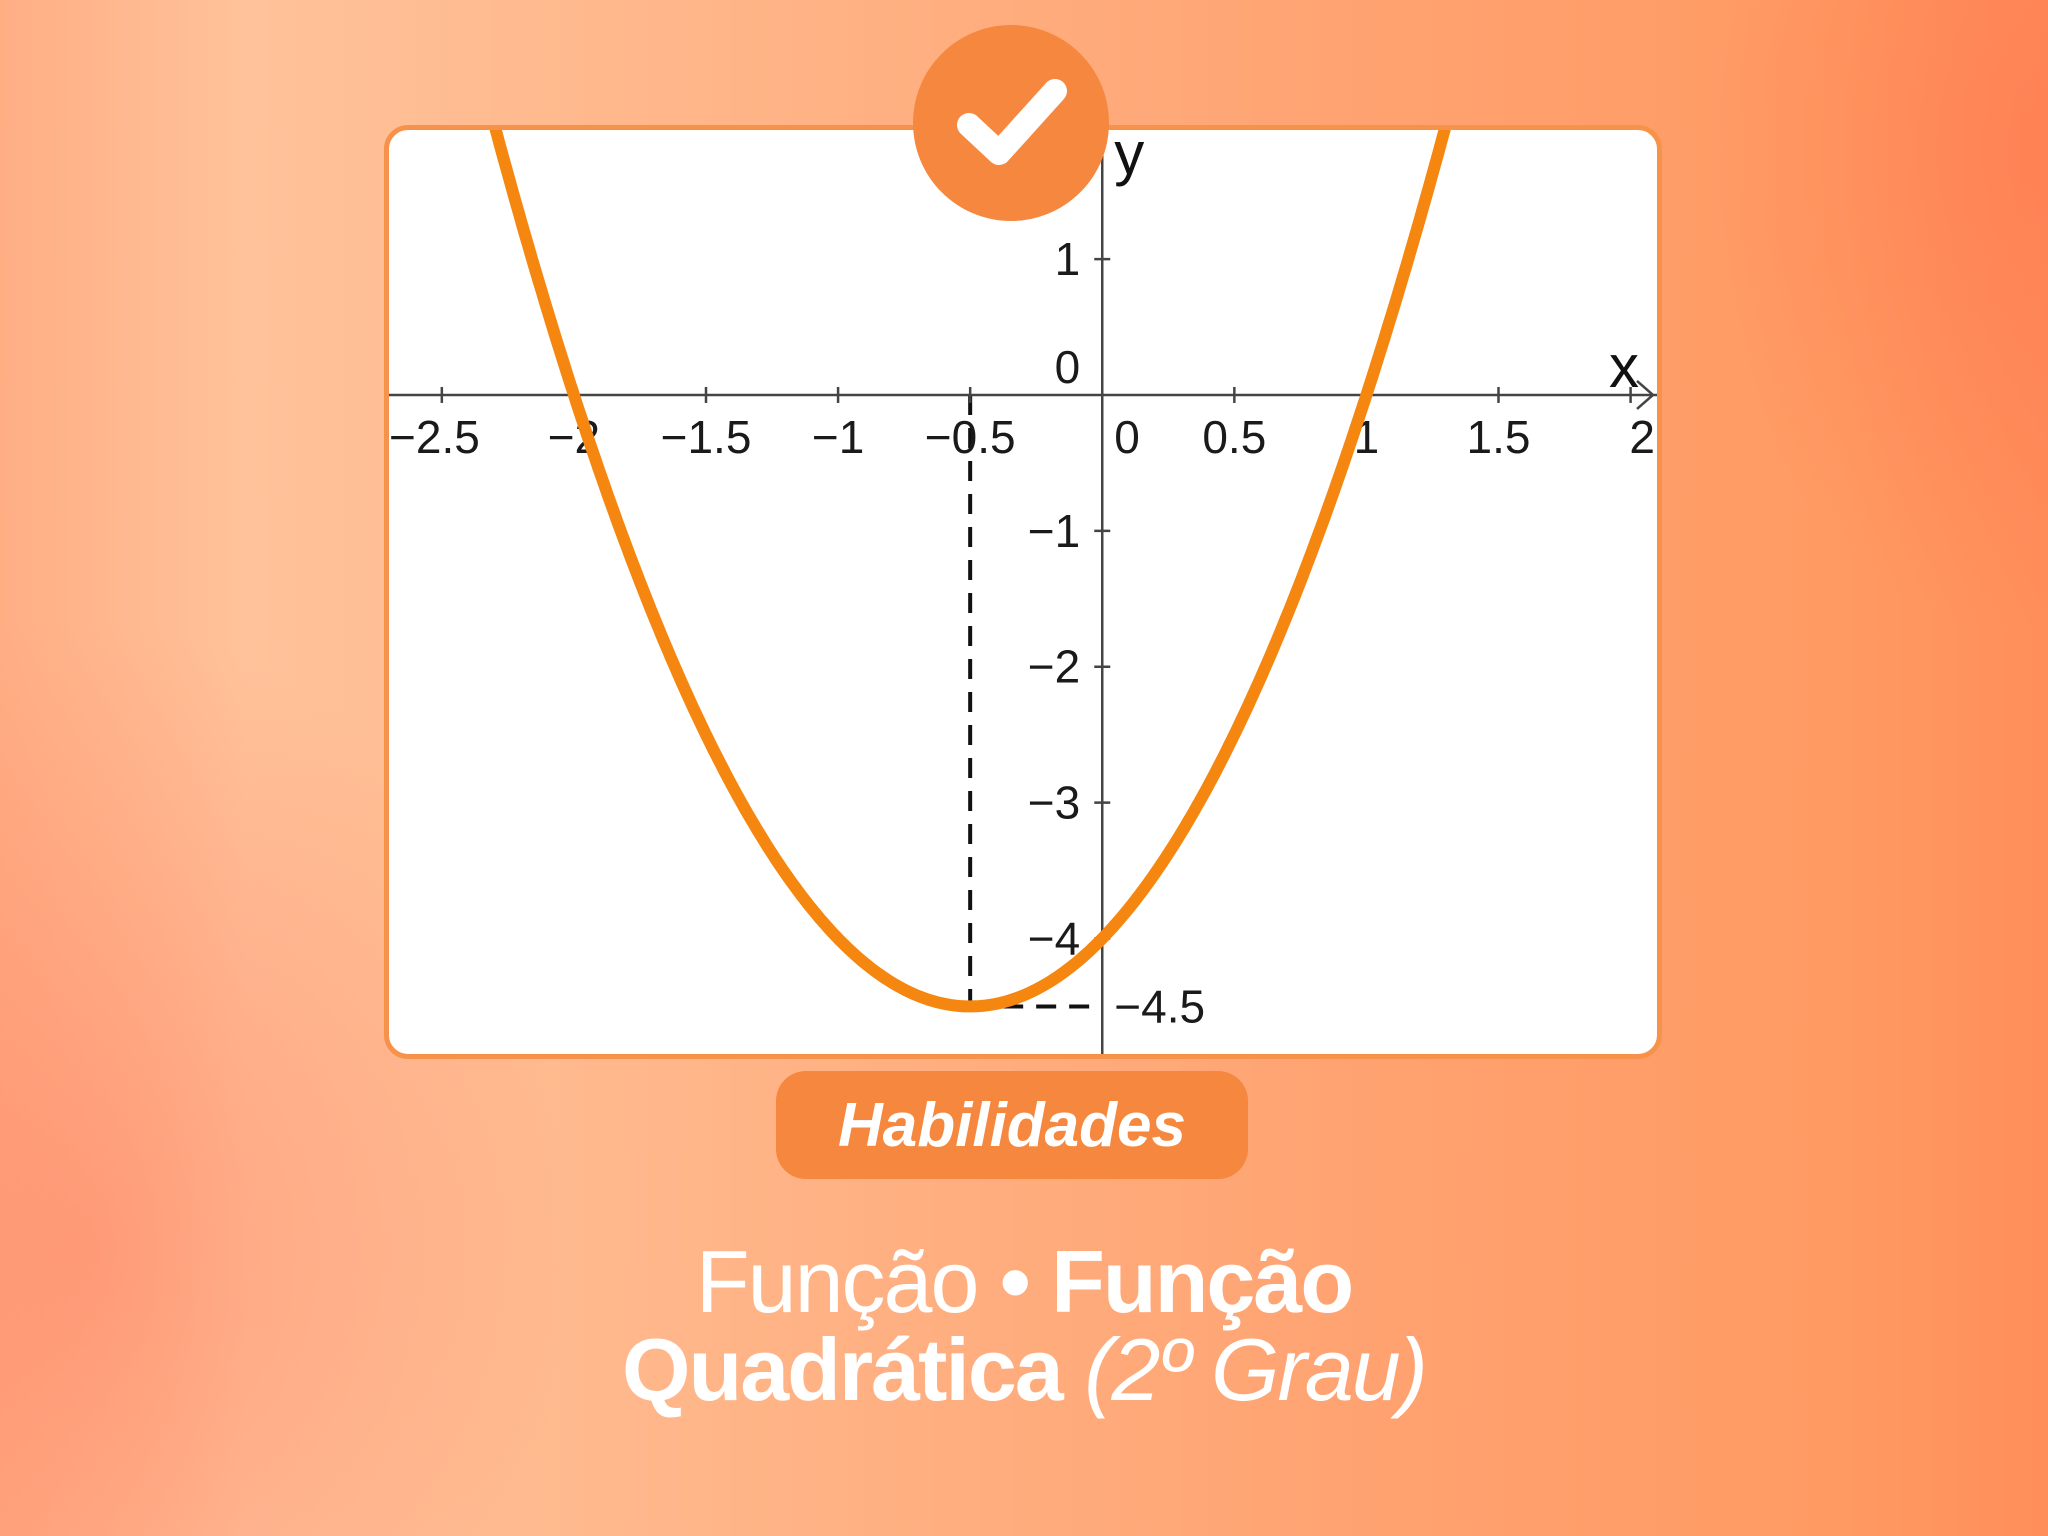 This screenshot has height=1536, width=2048. Describe the element at coordinates (1127, 437) in the screenshot. I see `x-tick-label: 0` at that location.